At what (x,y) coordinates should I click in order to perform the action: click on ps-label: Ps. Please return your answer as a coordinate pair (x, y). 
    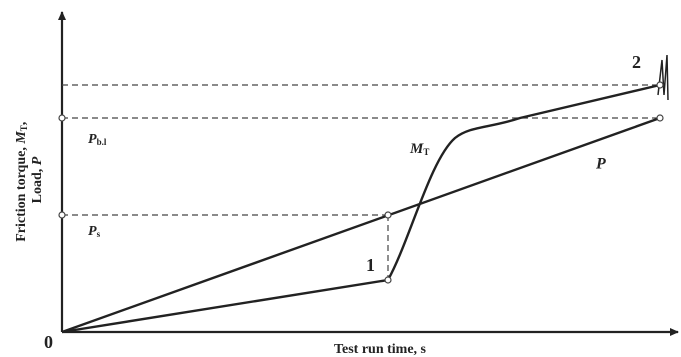
    Looking at the image, I should click on (94, 231).